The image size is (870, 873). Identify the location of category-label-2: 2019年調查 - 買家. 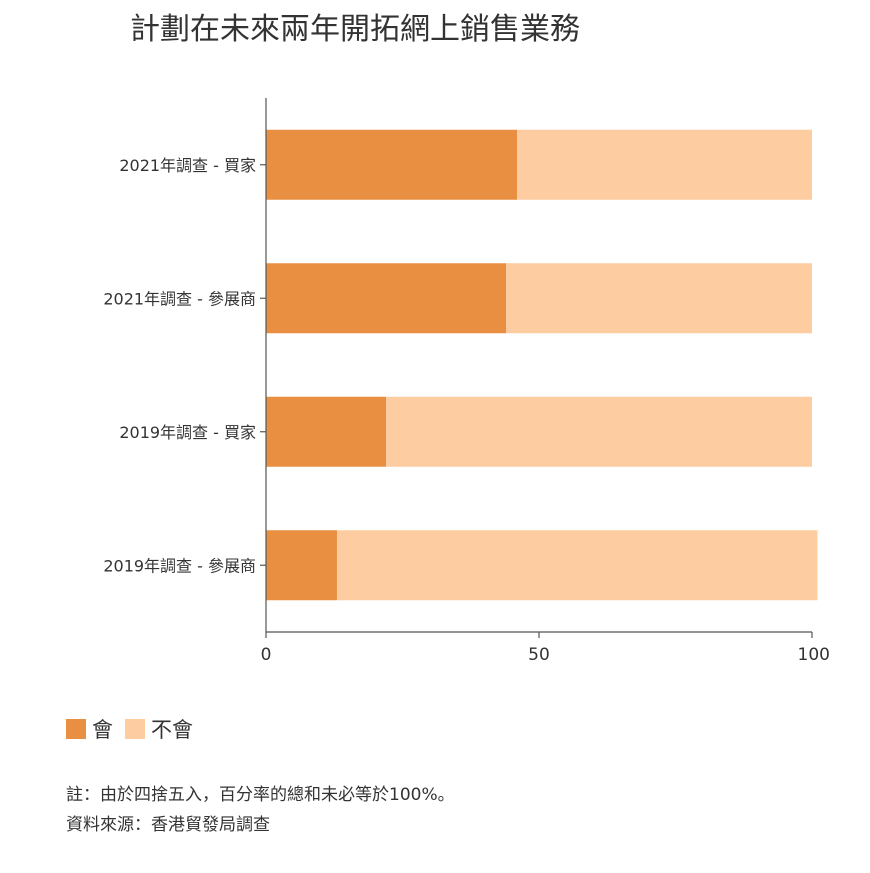
(187, 432).